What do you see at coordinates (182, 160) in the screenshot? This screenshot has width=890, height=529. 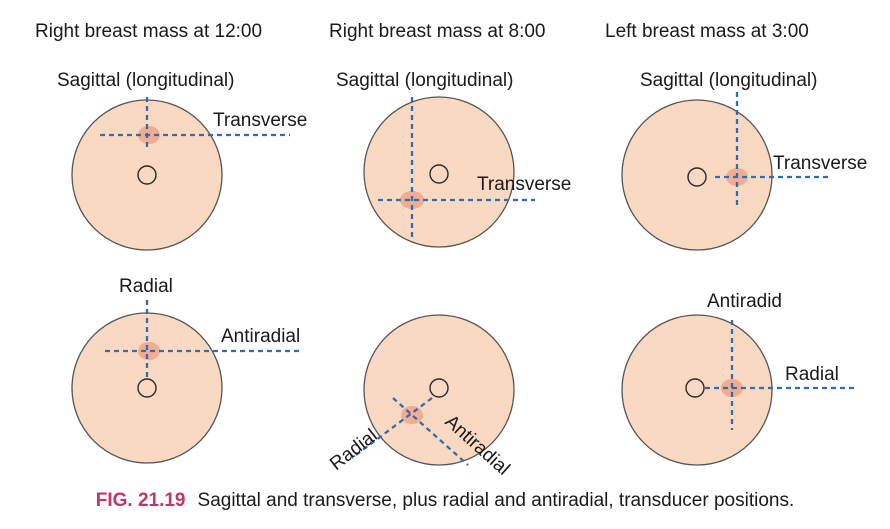 I see `panel-right-12-sagittal-transverse: Sagittal (longitudinal) Transverse` at bounding box center [182, 160].